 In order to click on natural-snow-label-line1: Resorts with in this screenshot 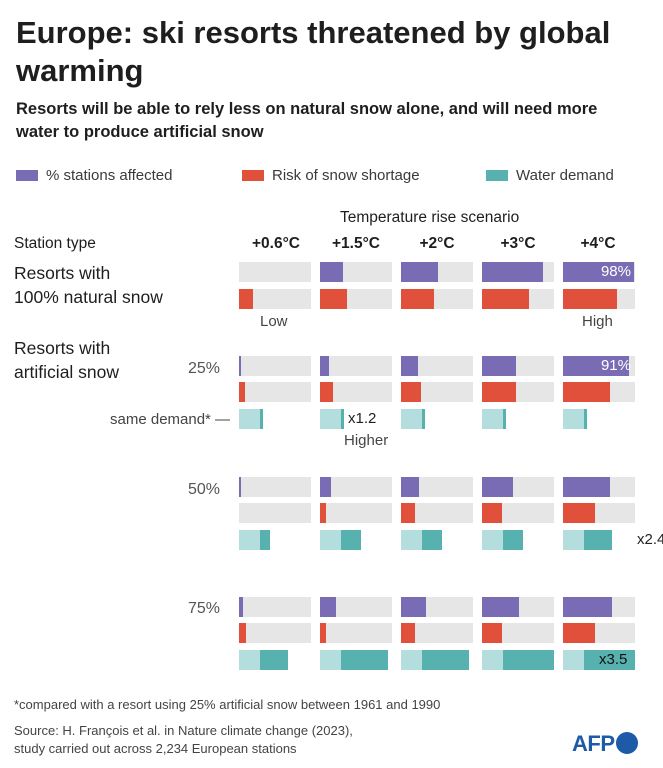, I will do `click(62, 273)`.